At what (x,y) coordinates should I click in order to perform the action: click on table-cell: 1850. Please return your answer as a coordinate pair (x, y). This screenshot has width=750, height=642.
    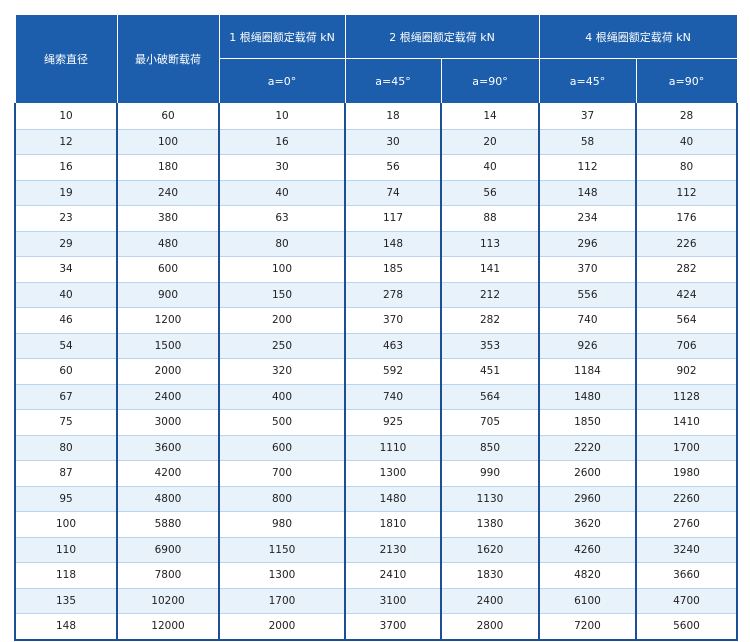
    Looking at the image, I should click on (587, 422).